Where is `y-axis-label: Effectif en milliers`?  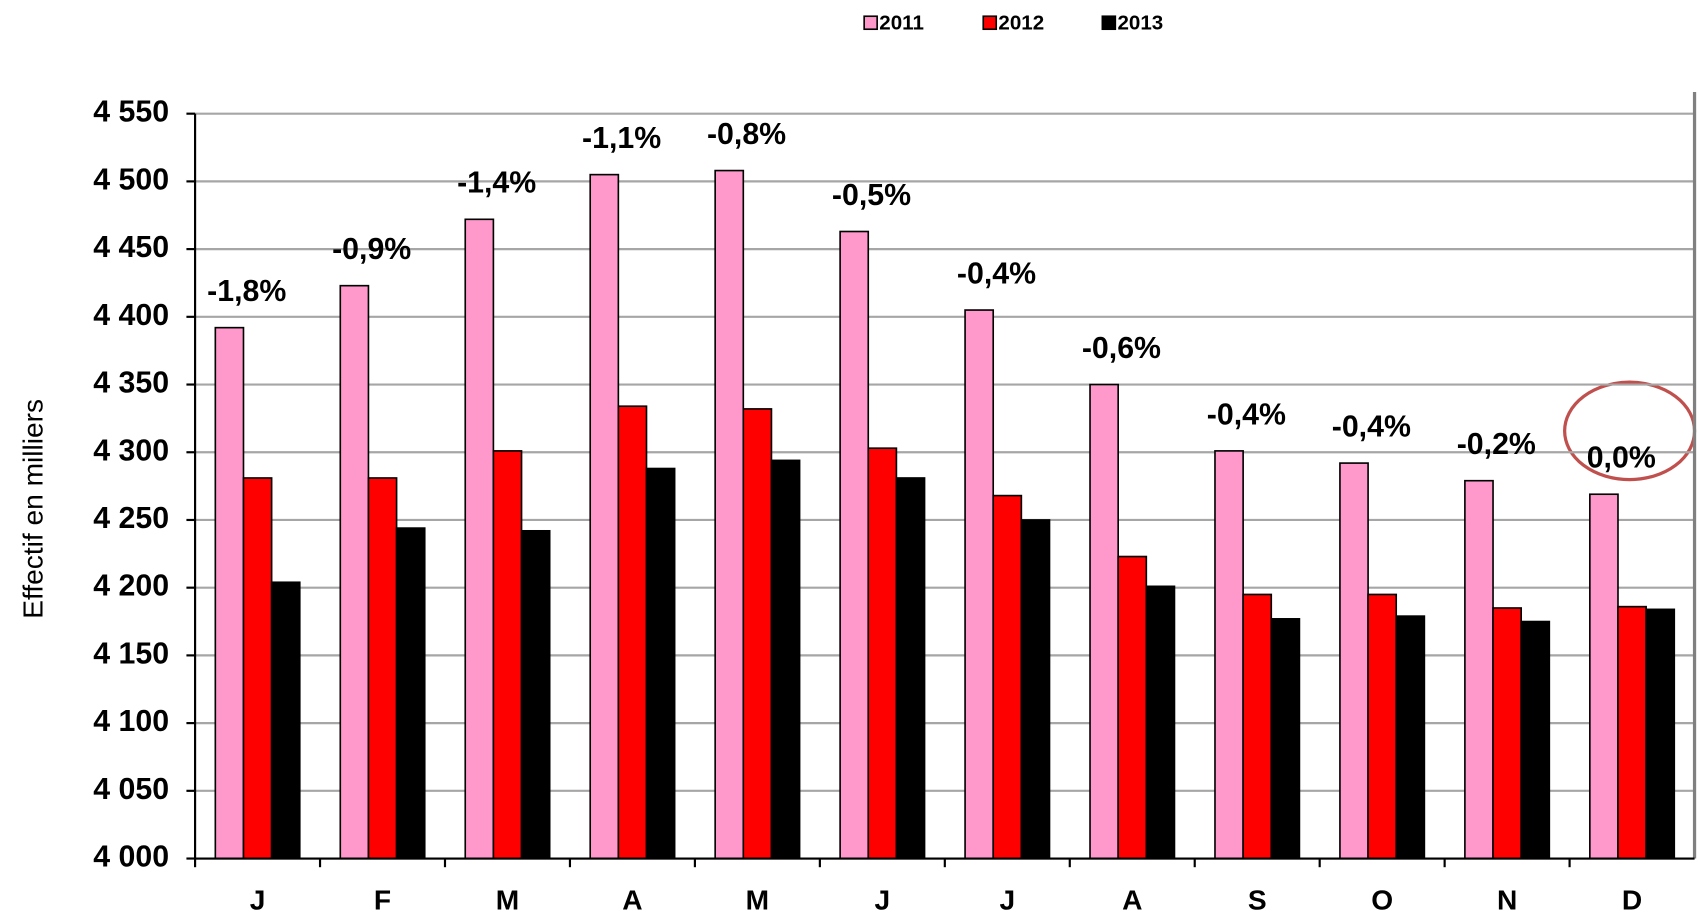
y-axis-label: Effectif en milliers is located at coordinates (32, 509).